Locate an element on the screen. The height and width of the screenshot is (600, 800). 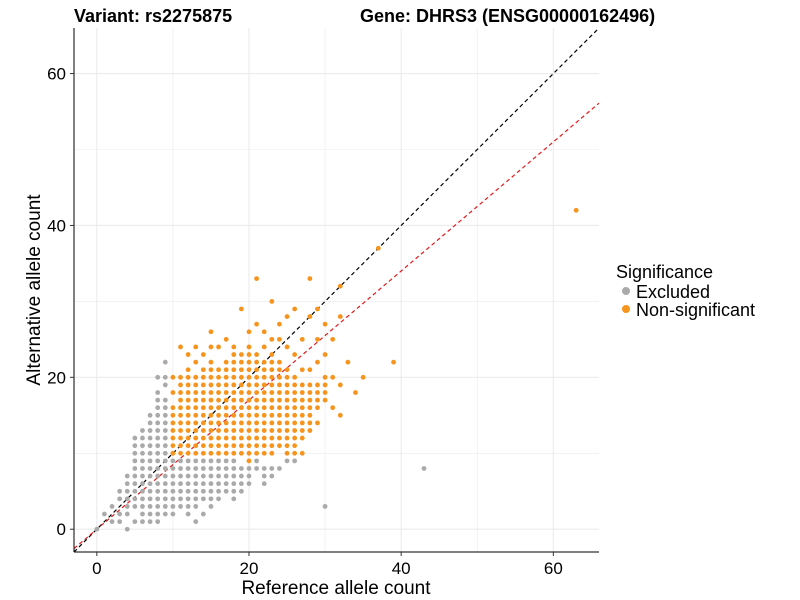
x-tick-label: 60 is located at coordinates (553, 568).